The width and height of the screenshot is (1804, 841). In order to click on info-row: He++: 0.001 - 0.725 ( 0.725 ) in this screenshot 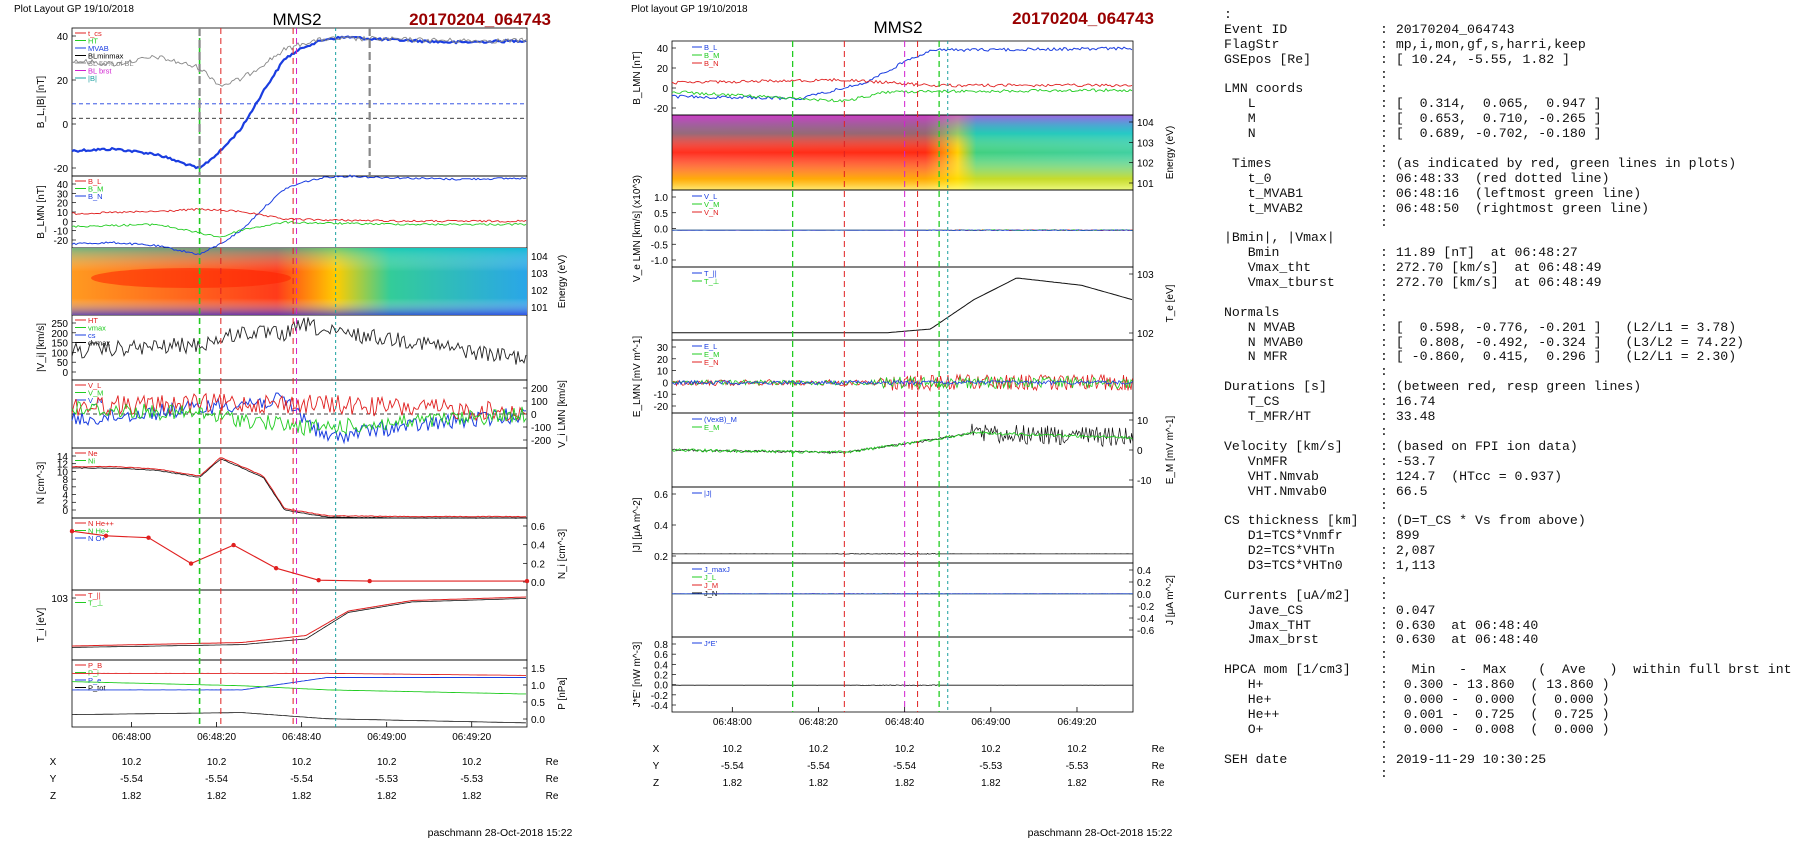, I will do `click(1508, 715)`.